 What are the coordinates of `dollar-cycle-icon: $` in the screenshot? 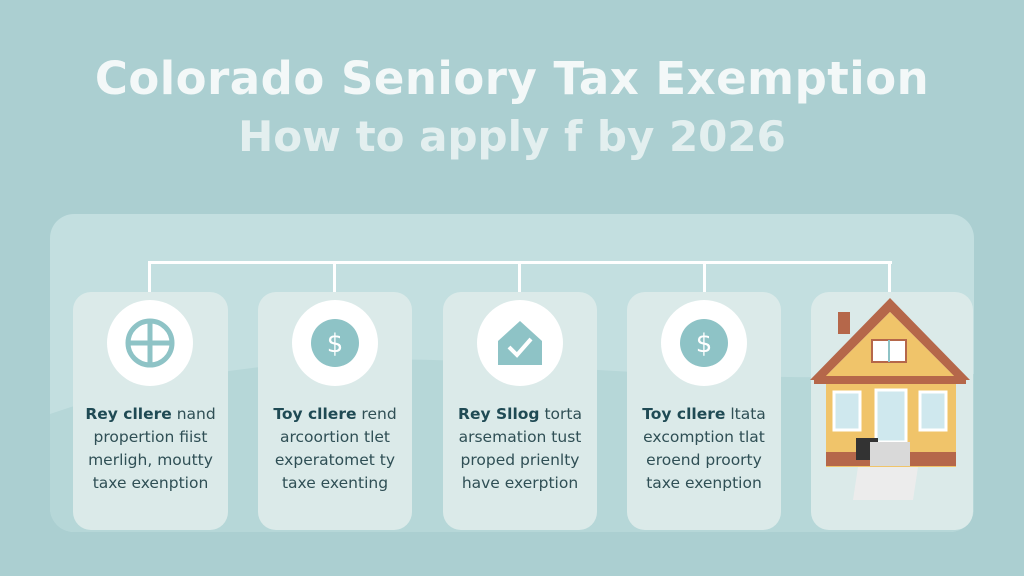 It's located at (335, 343).